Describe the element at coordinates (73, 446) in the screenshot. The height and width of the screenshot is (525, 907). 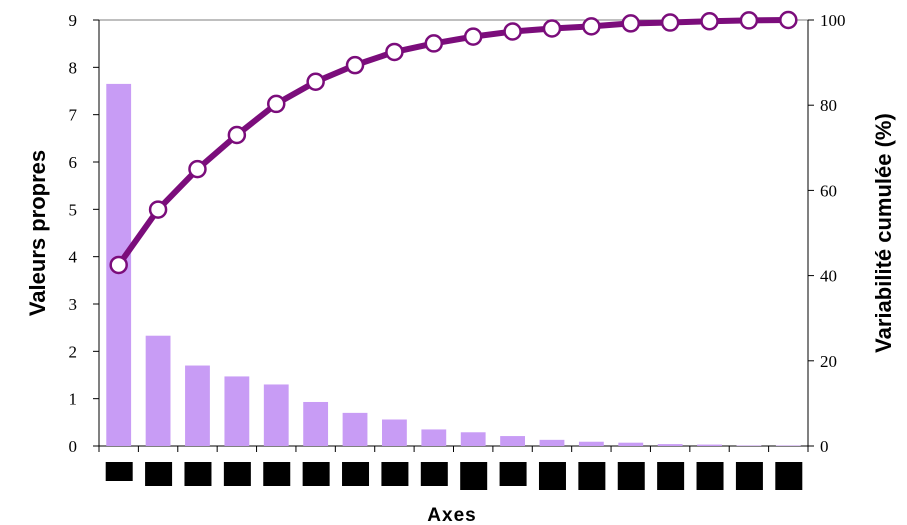
I see `y-left-tick-label: 0` at that location.